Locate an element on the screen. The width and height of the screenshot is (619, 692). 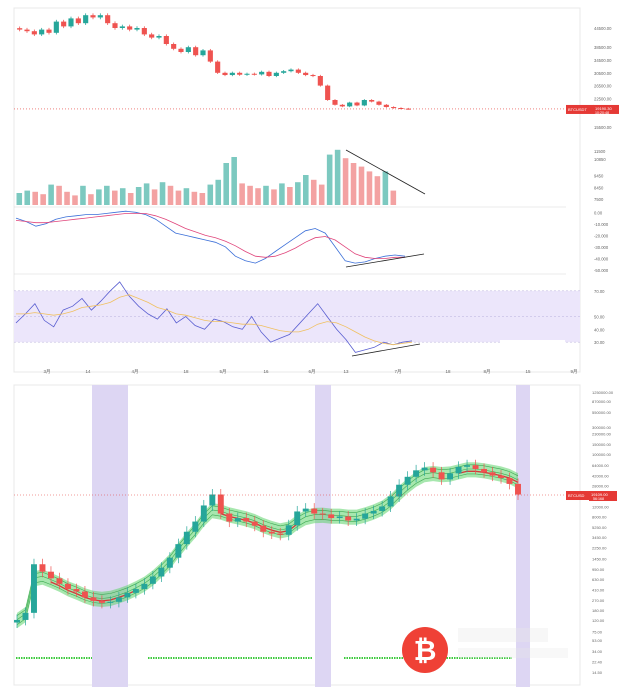
macd-axis-tick: -20.000 is located at coordinates (601, 235).